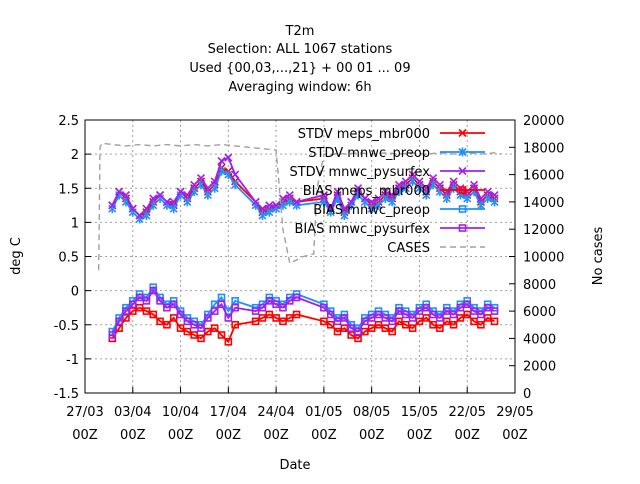  What do you see at coordinates (408, 248) in the screenshot?
I see `legend-label: CASES` at bounding box center [408, 248].